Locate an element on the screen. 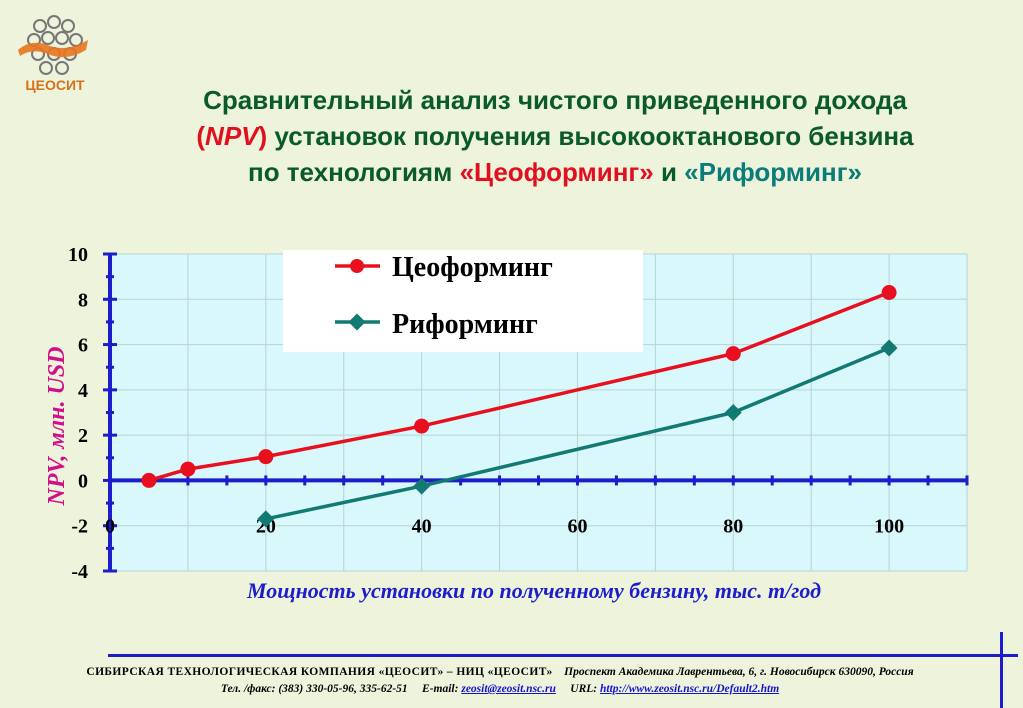 The image size is (1023, 708). y-tick-label: 2 is located at coordinates (83, 436).